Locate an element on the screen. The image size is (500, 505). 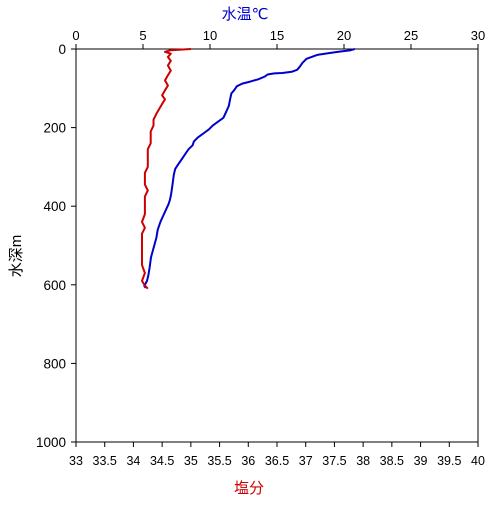
bottom-tick-label: 37.5 is located at coordinates (334, 461).